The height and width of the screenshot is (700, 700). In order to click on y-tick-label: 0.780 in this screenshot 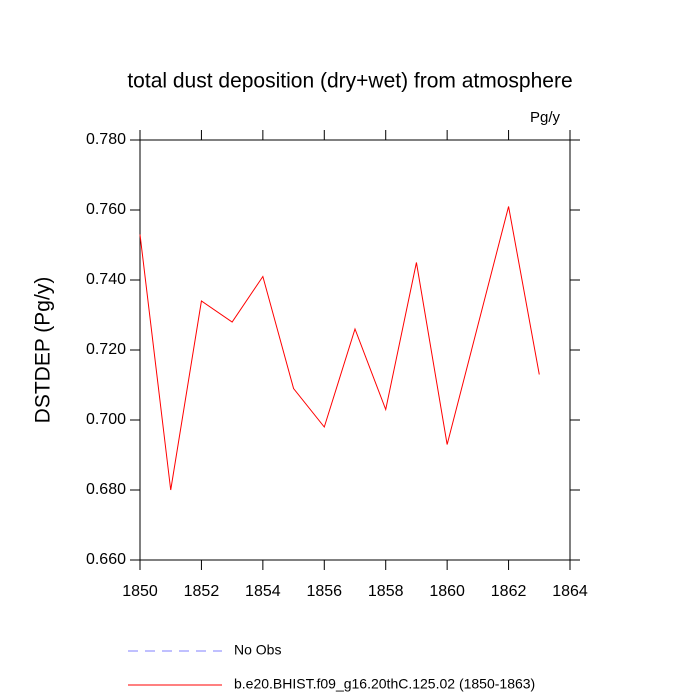, I will do `click(106, 139)`.